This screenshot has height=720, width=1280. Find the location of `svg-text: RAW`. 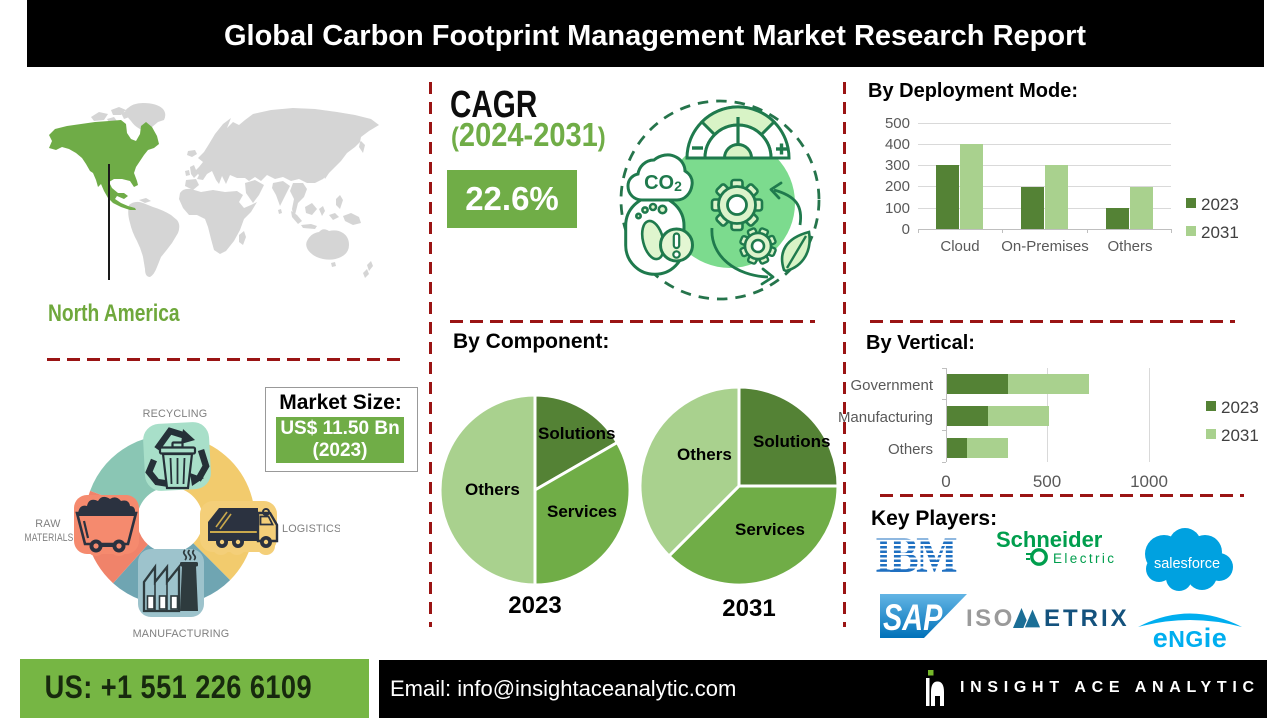

svg-text: RAW is located at coordinates (48, 524).